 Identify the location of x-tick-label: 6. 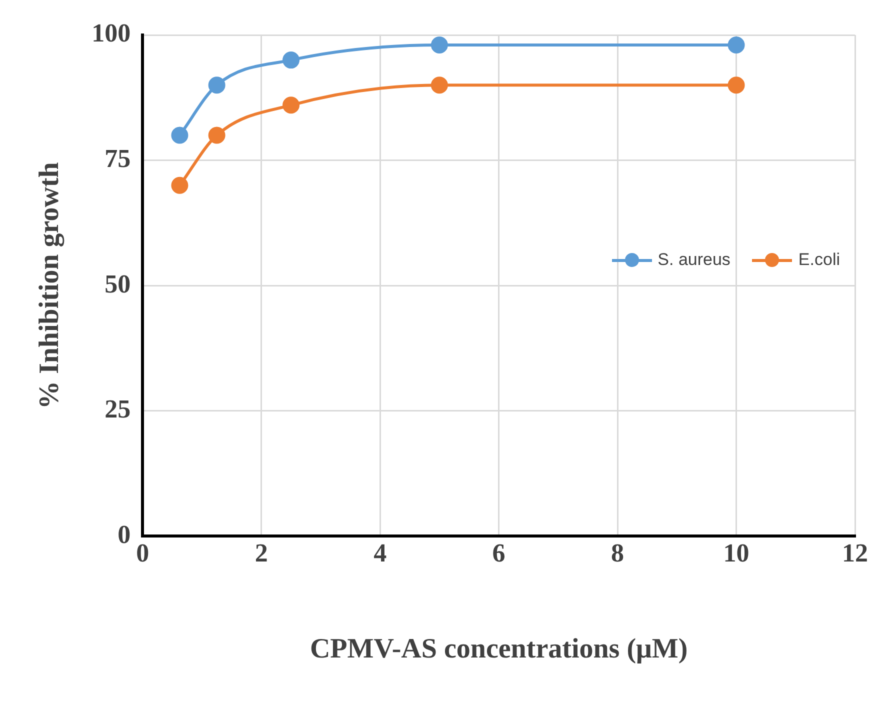
(499, 553).